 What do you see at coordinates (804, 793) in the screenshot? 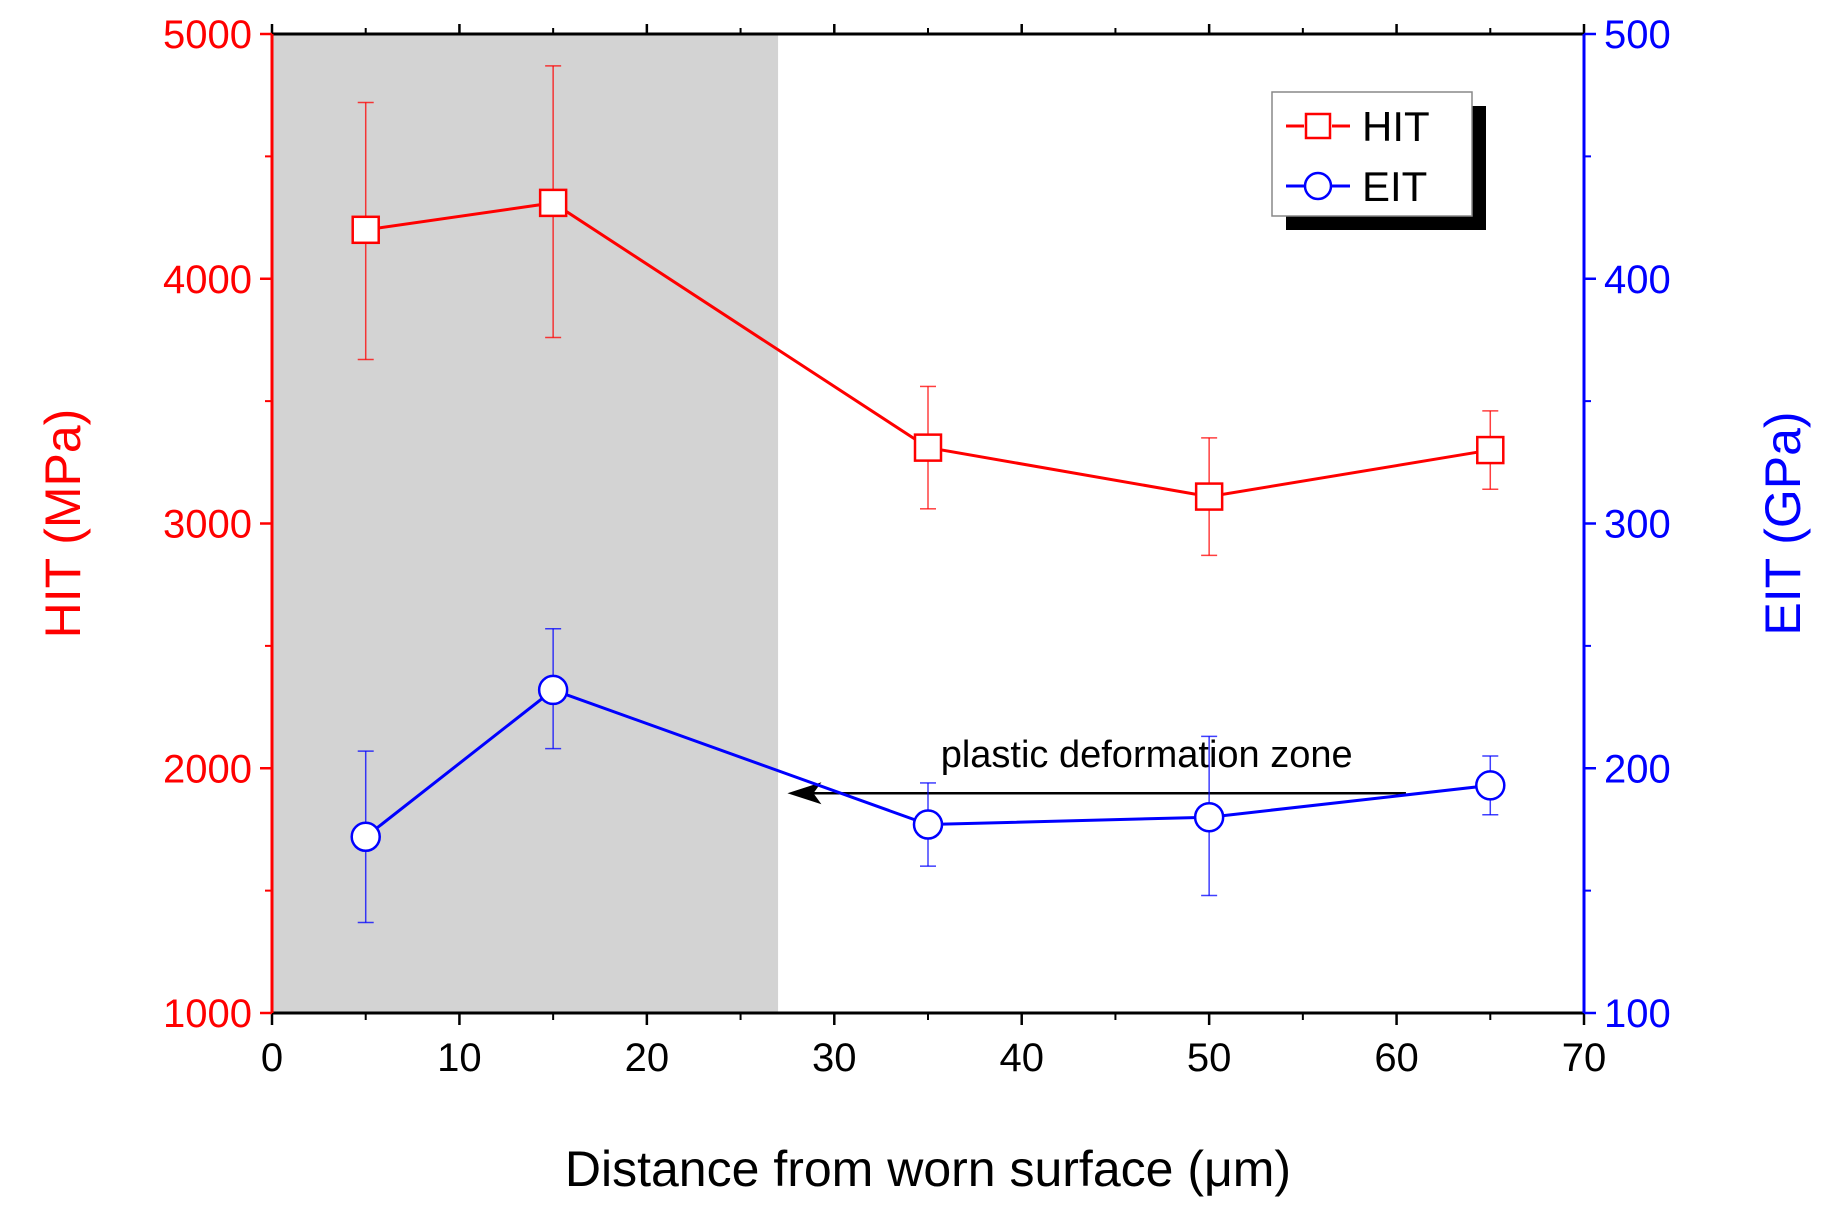
I see `annotation-arrow-head` at bounding box center [804, 793].